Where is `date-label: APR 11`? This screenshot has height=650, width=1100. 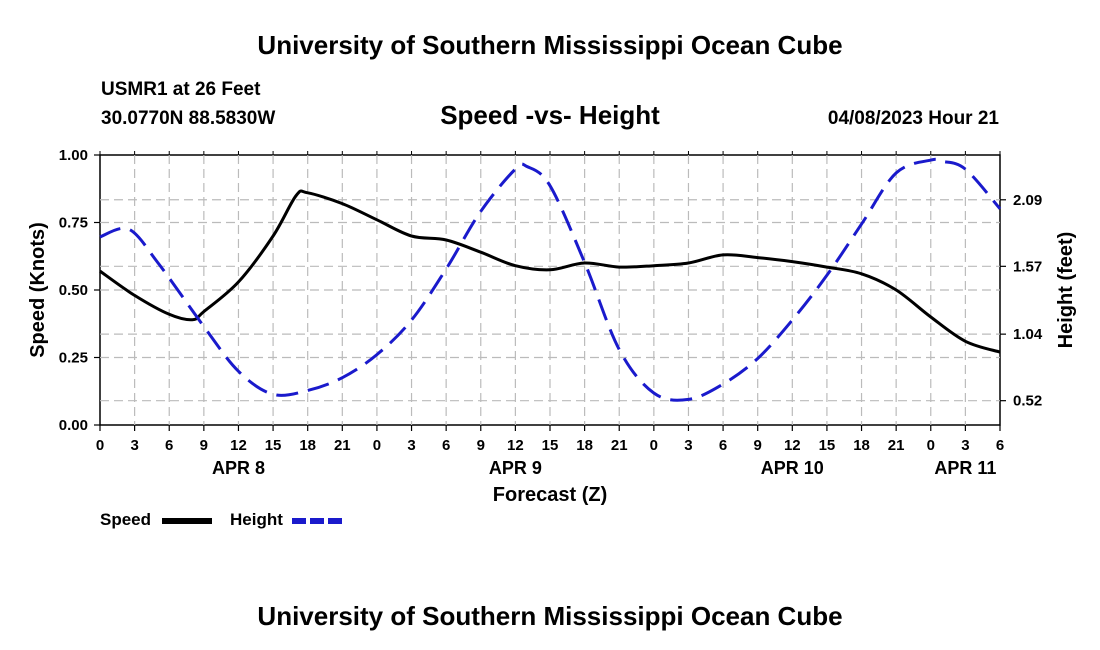 date-label: APR 11 is located at coordinates (965, 468).